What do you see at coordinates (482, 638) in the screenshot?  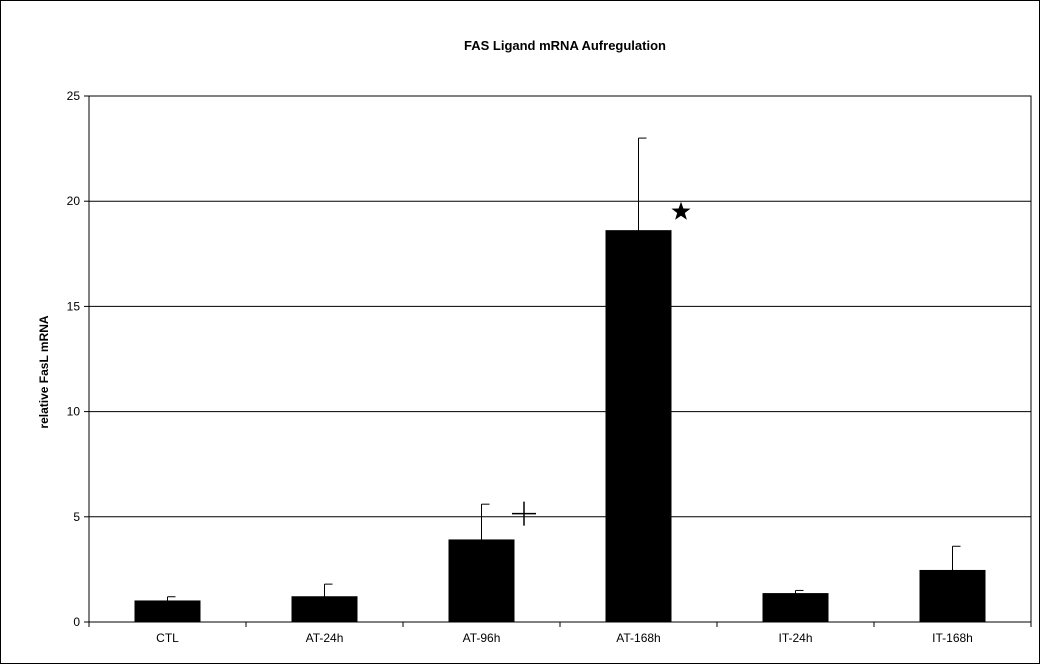 I see `x-tick-label: AT-96h` at bounding box center [482, 638].